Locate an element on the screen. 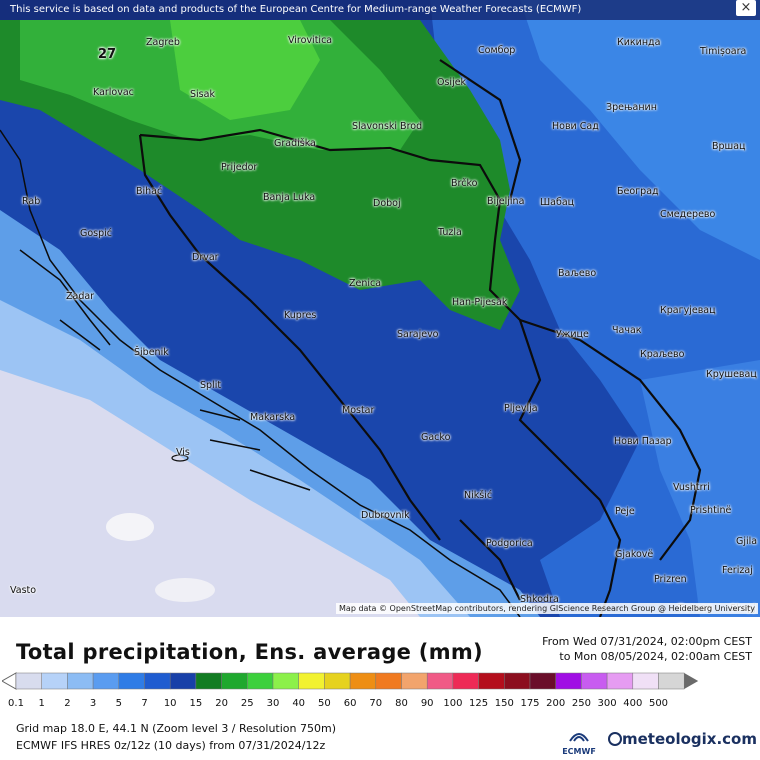 The width and height of the screenshot is (760, 760). city-label: Кикинда is located at coordinates (639, 42).